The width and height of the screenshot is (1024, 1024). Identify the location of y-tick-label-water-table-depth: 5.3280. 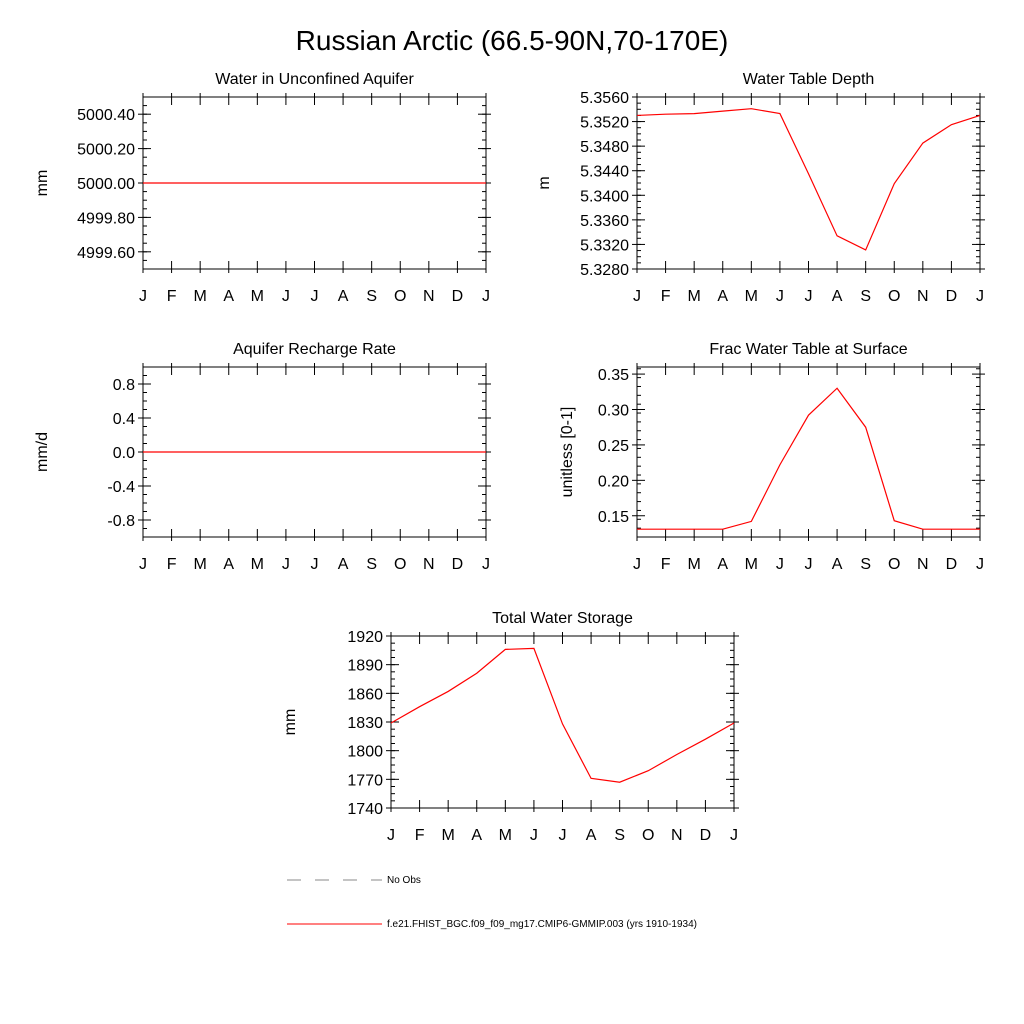
(604, 270).